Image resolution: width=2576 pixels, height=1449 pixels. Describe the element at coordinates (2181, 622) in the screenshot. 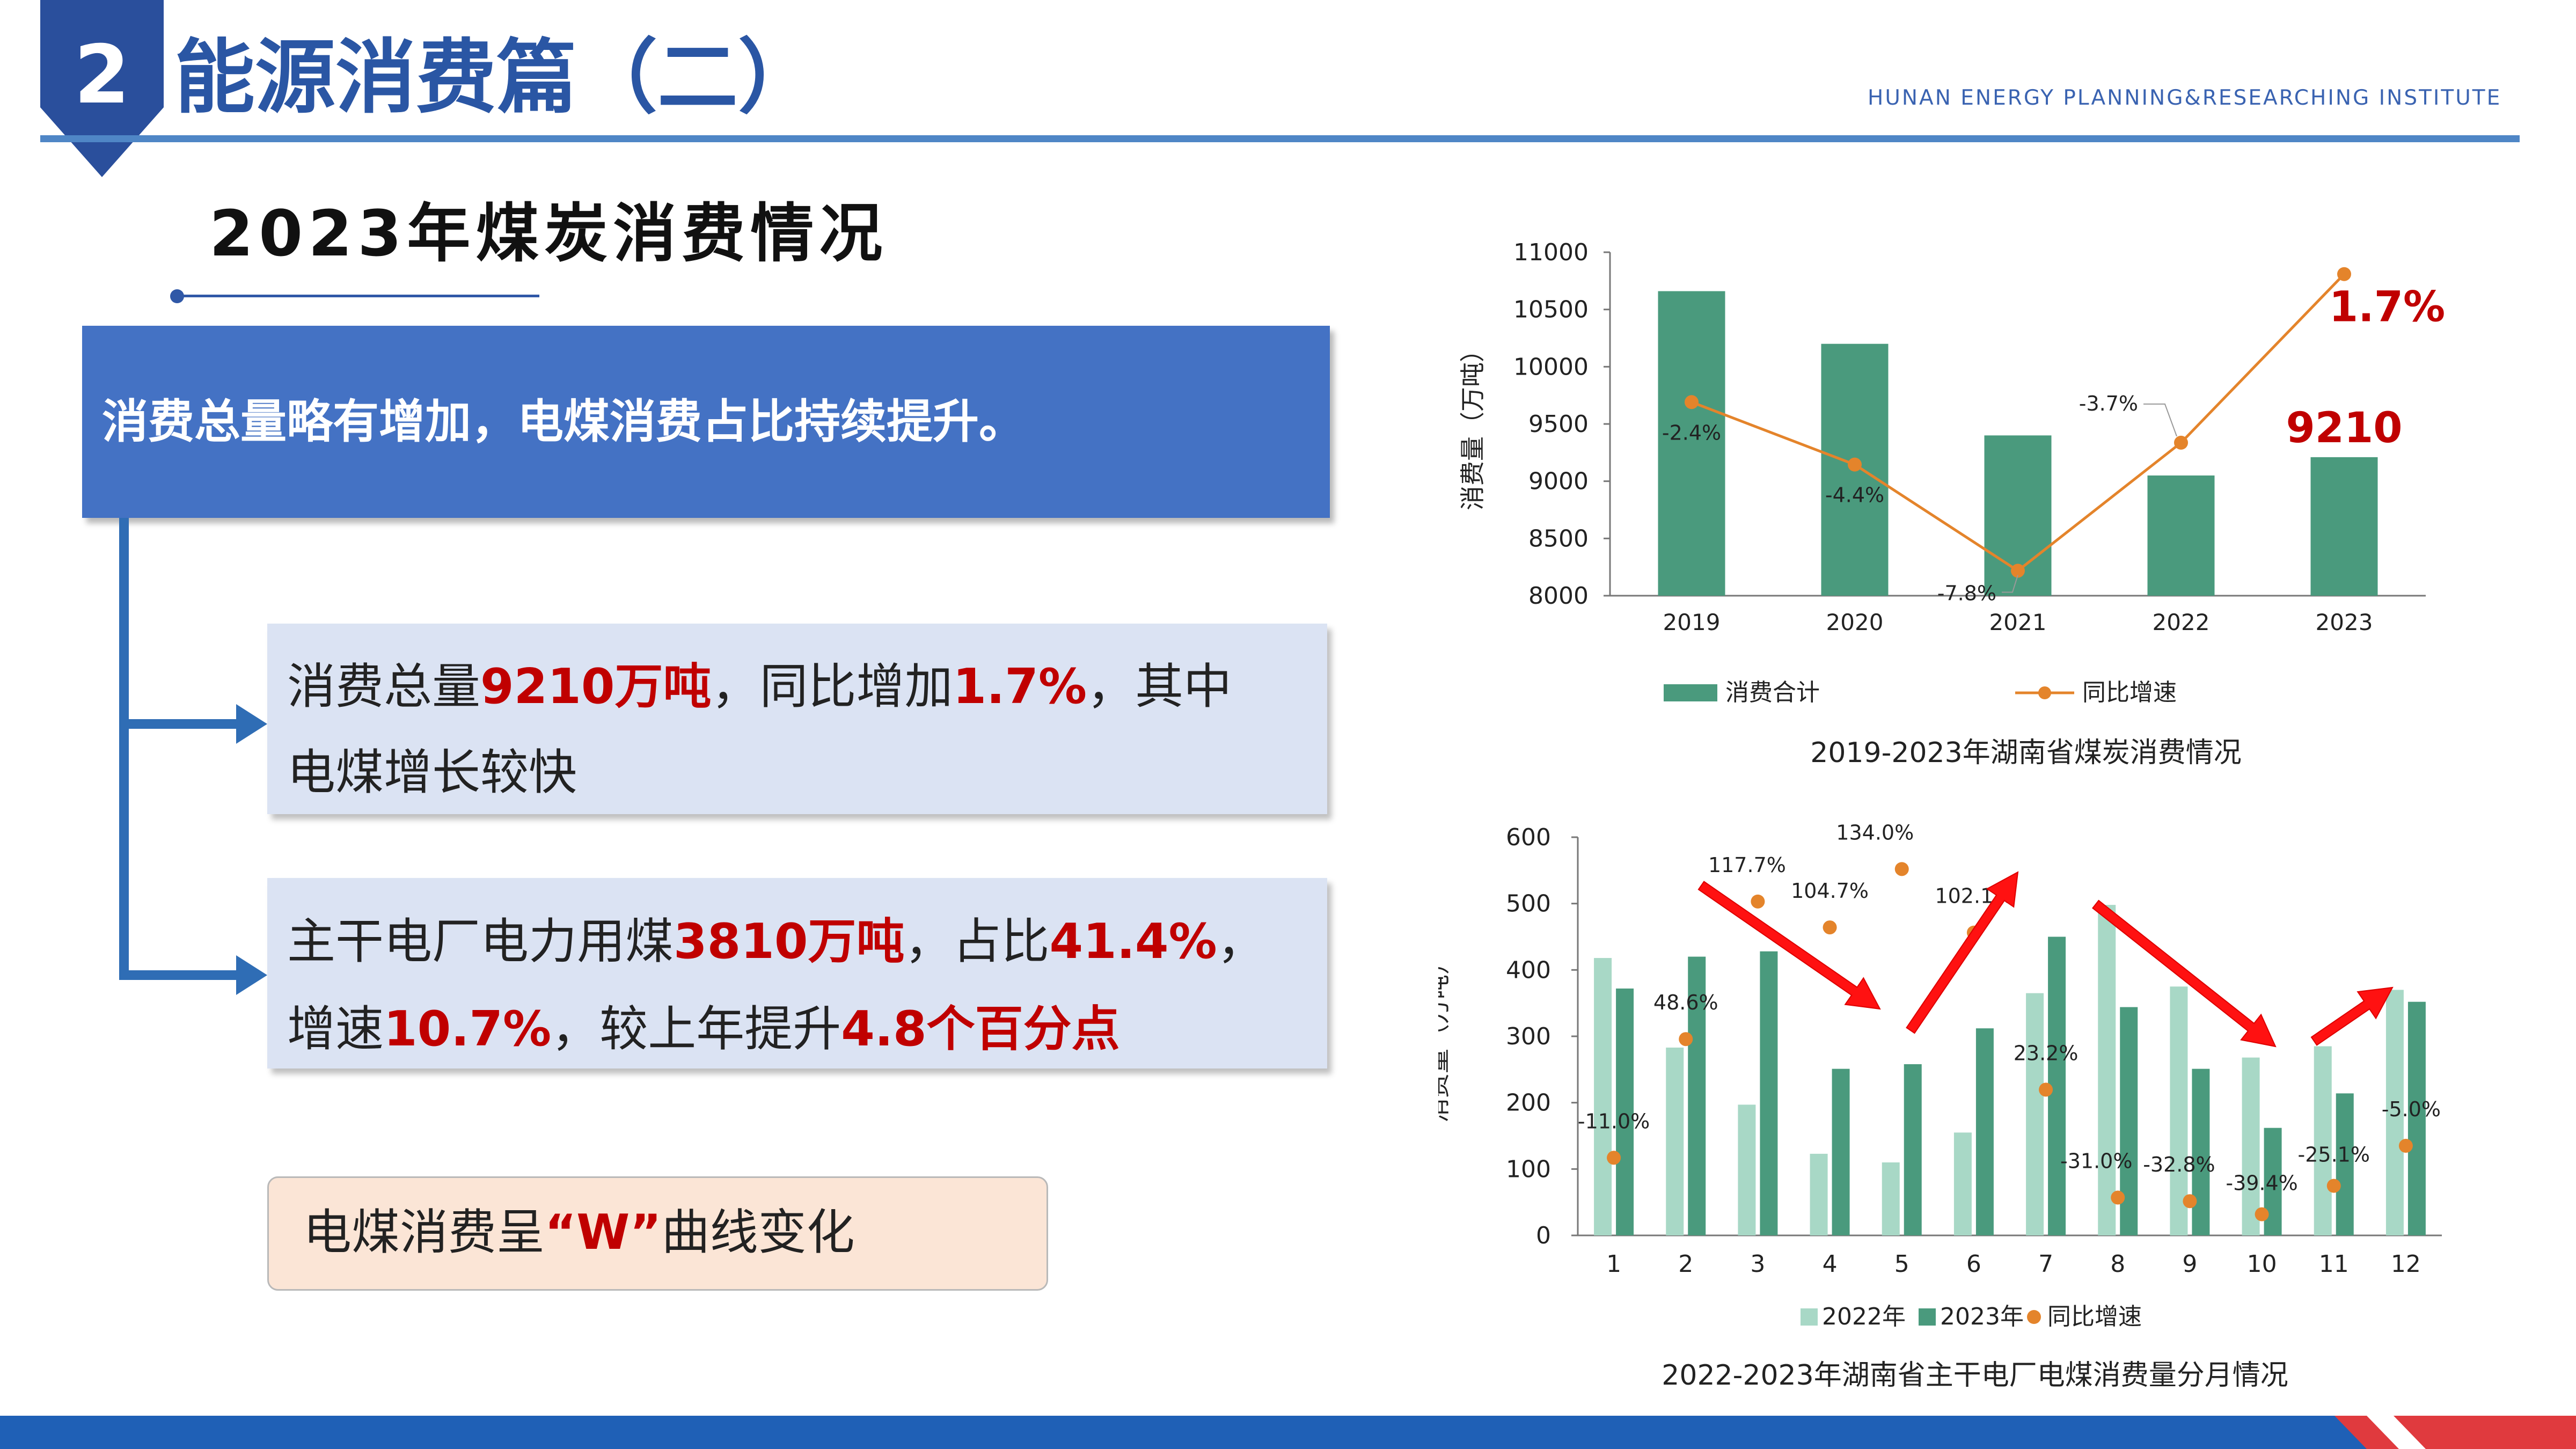

I see `x-tick-label: 2022` at that location.